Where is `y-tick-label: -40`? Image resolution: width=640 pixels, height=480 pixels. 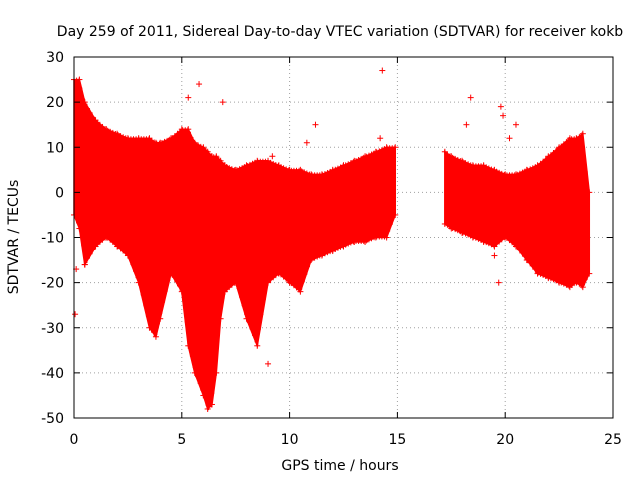
y-tick-label: -40 is located at coordinates (52, 374).